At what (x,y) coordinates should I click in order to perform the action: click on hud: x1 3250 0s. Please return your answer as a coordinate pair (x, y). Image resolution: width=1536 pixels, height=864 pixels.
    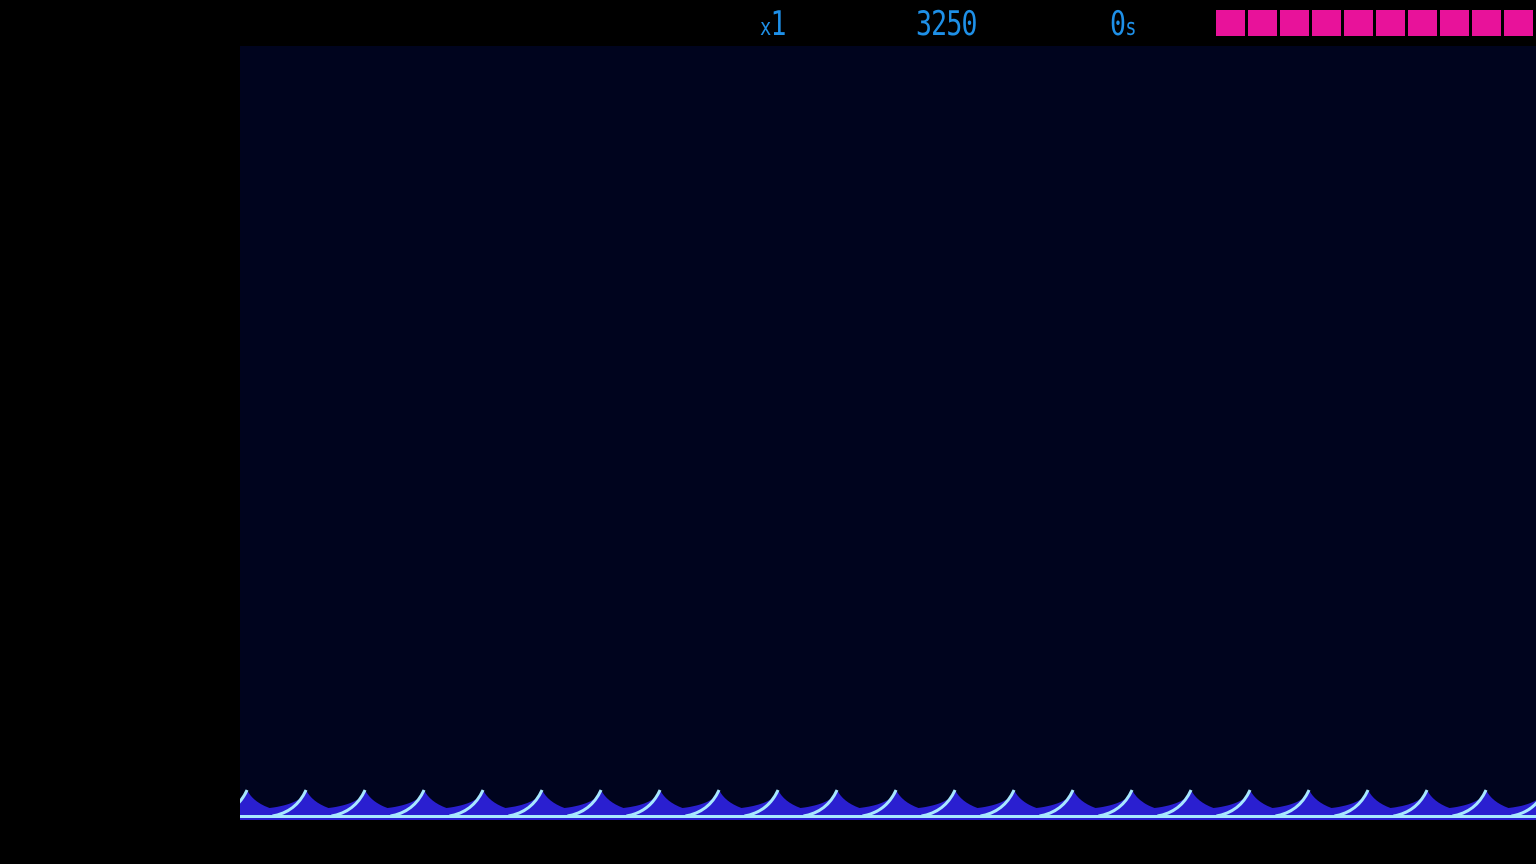
    Looking at the image, I should click on (768, 23).